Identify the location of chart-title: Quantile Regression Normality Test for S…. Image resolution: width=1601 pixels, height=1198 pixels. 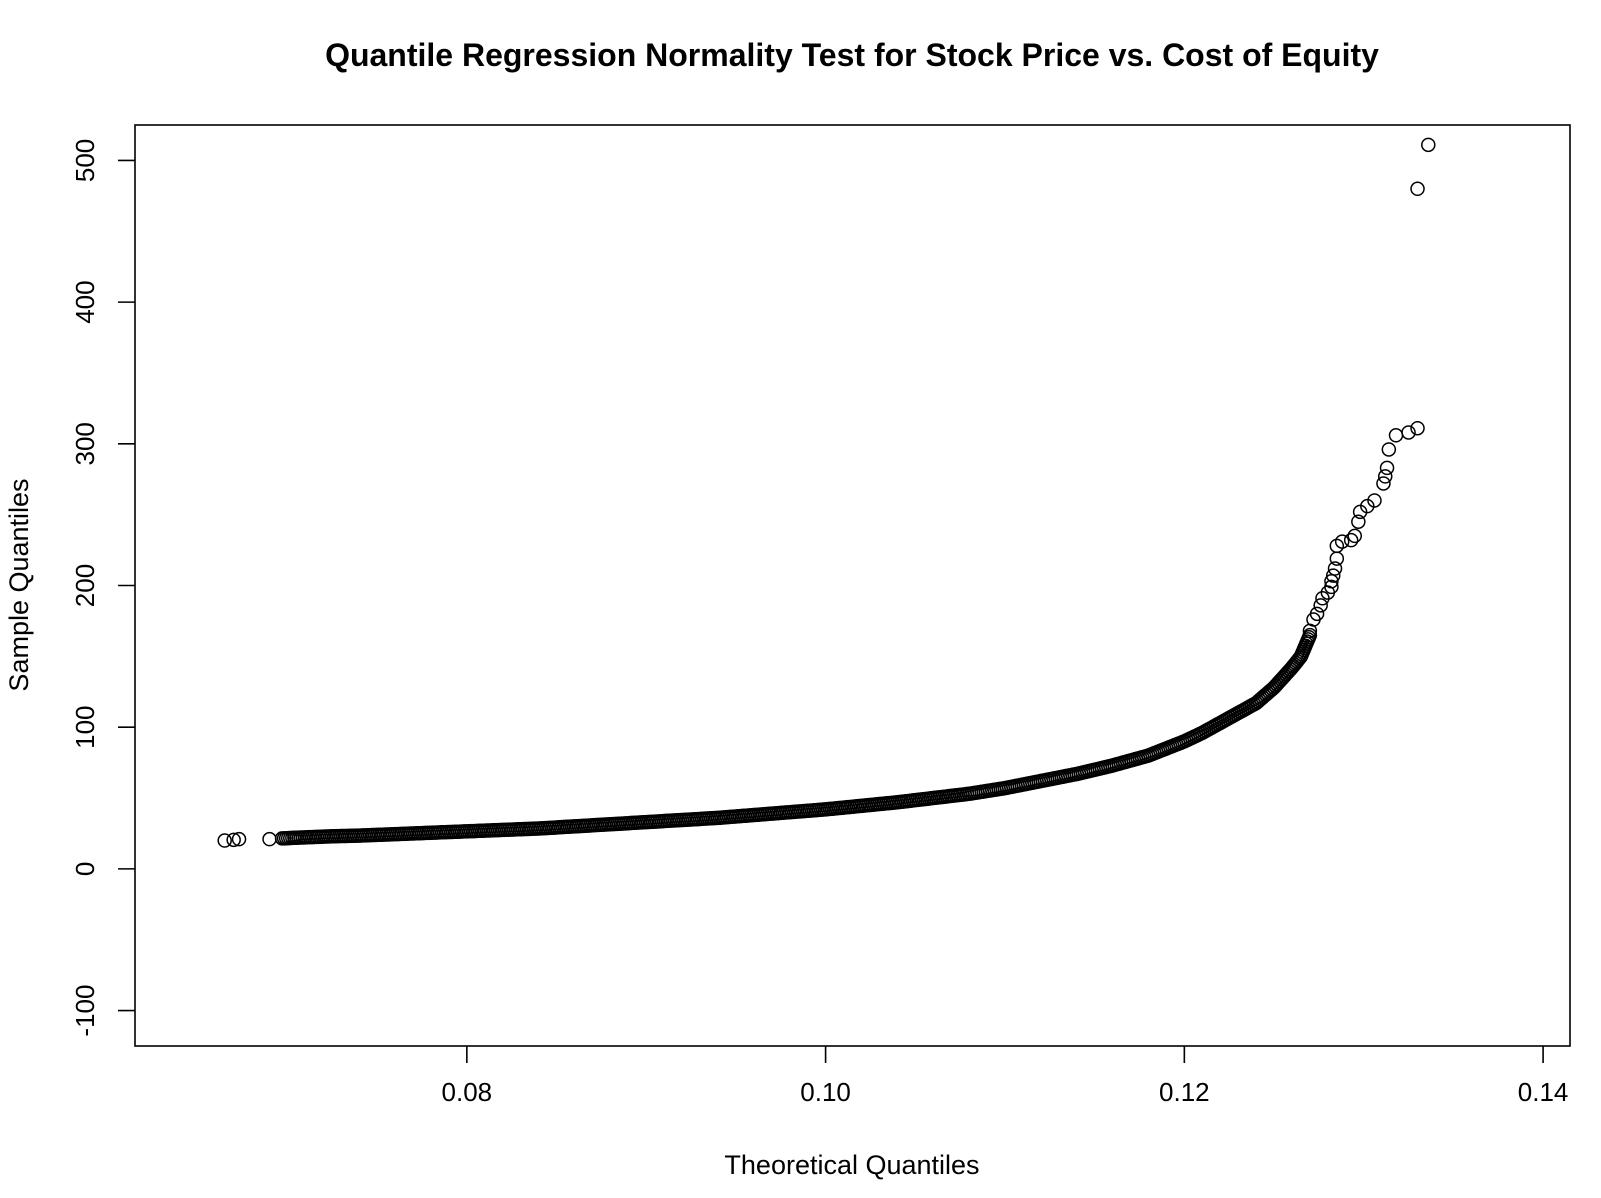
(852, 55).